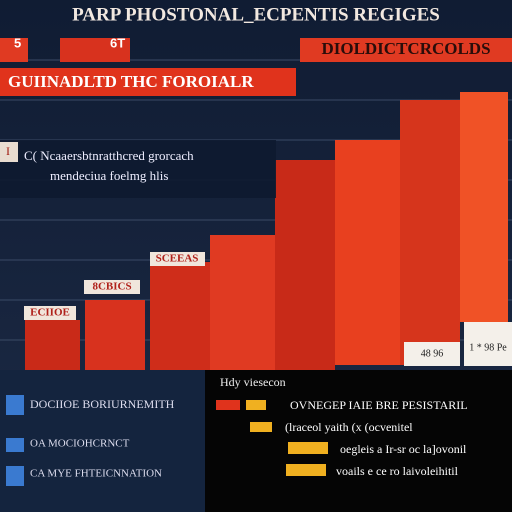  What do you see at coordinates (80, 444) in the screenshot?
I see `legend-item: OA MOCIOHCRNCT` at bounding box center [80, 444].